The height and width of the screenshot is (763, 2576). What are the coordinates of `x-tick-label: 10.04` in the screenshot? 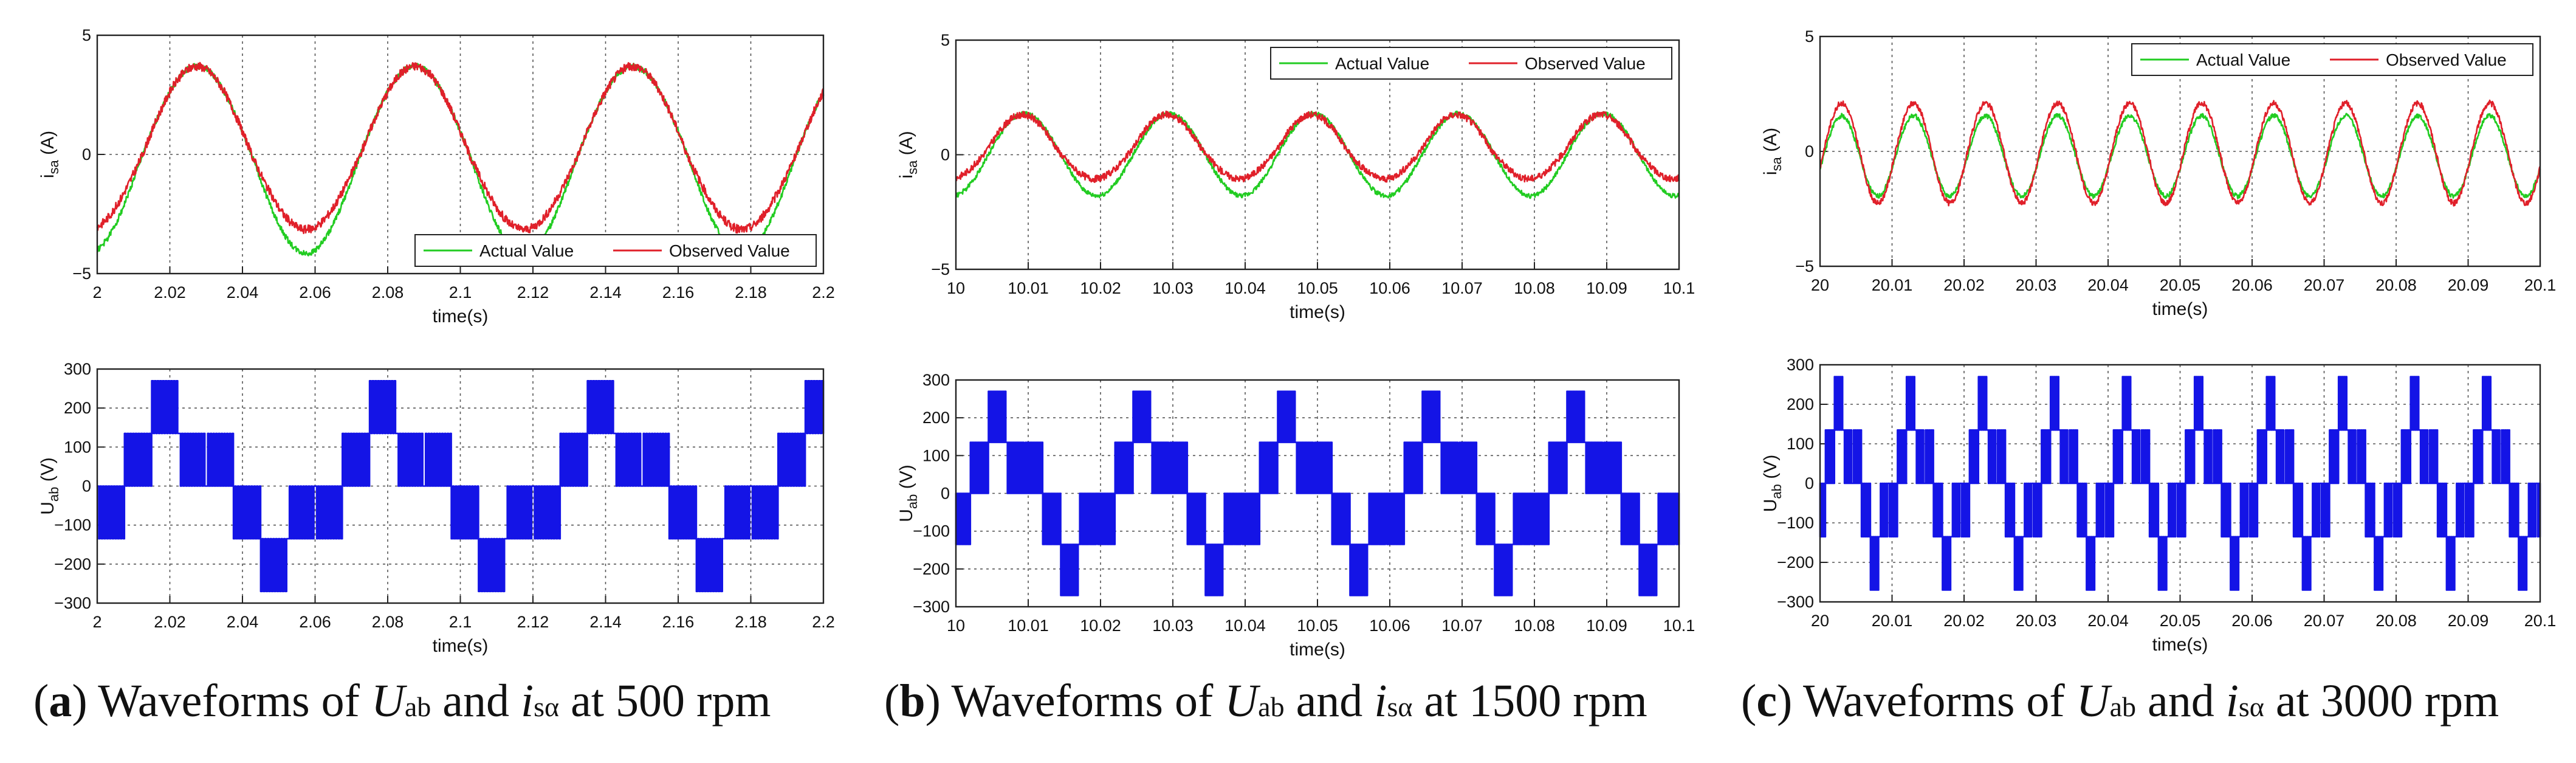 It's located at (1245, 625).